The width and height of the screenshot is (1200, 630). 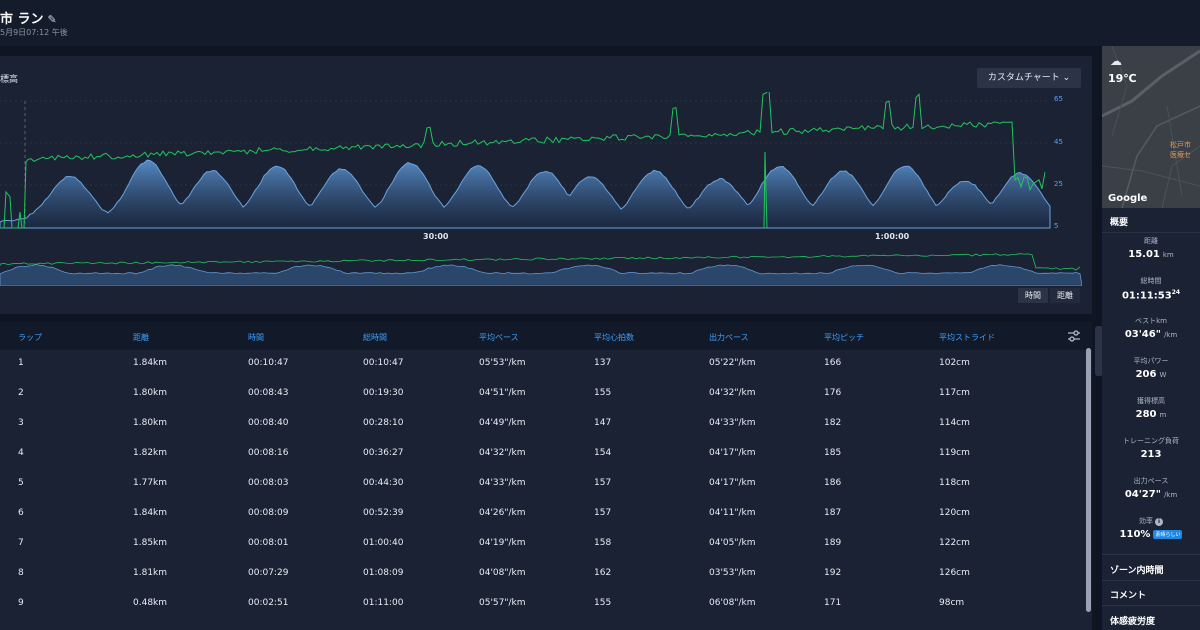 What do you see at coordinates (150, 573) in the screenshot?
I see `table-cell: 1.81km` at bounding box center [150, 573].